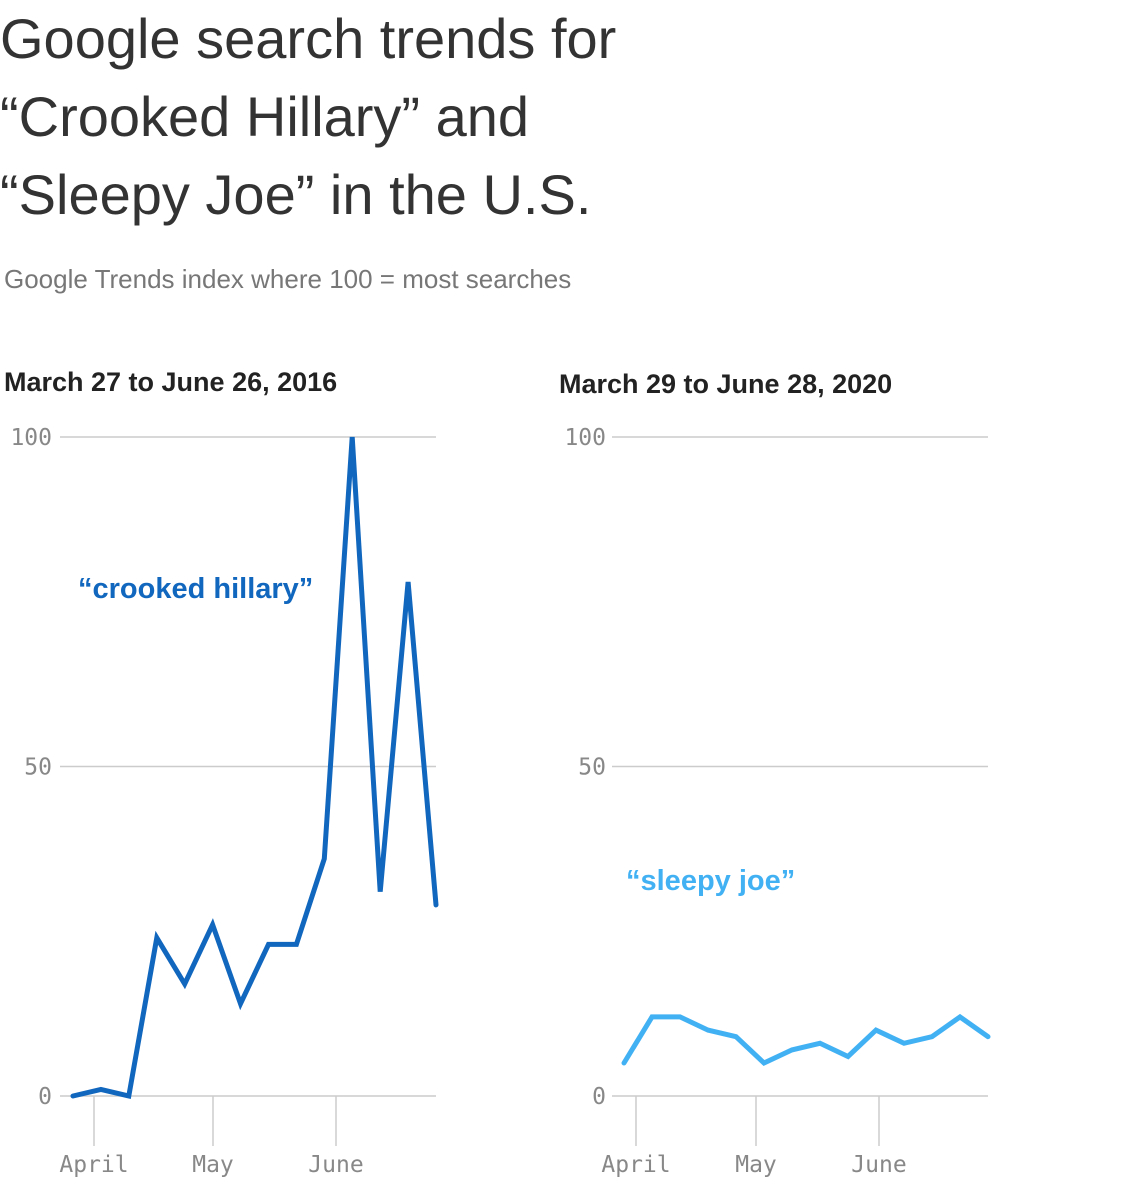 The height and width of the screenshot is (1179, 1122). I want to click on series-label-2020: “sleepy joe”, so click(710, 881).